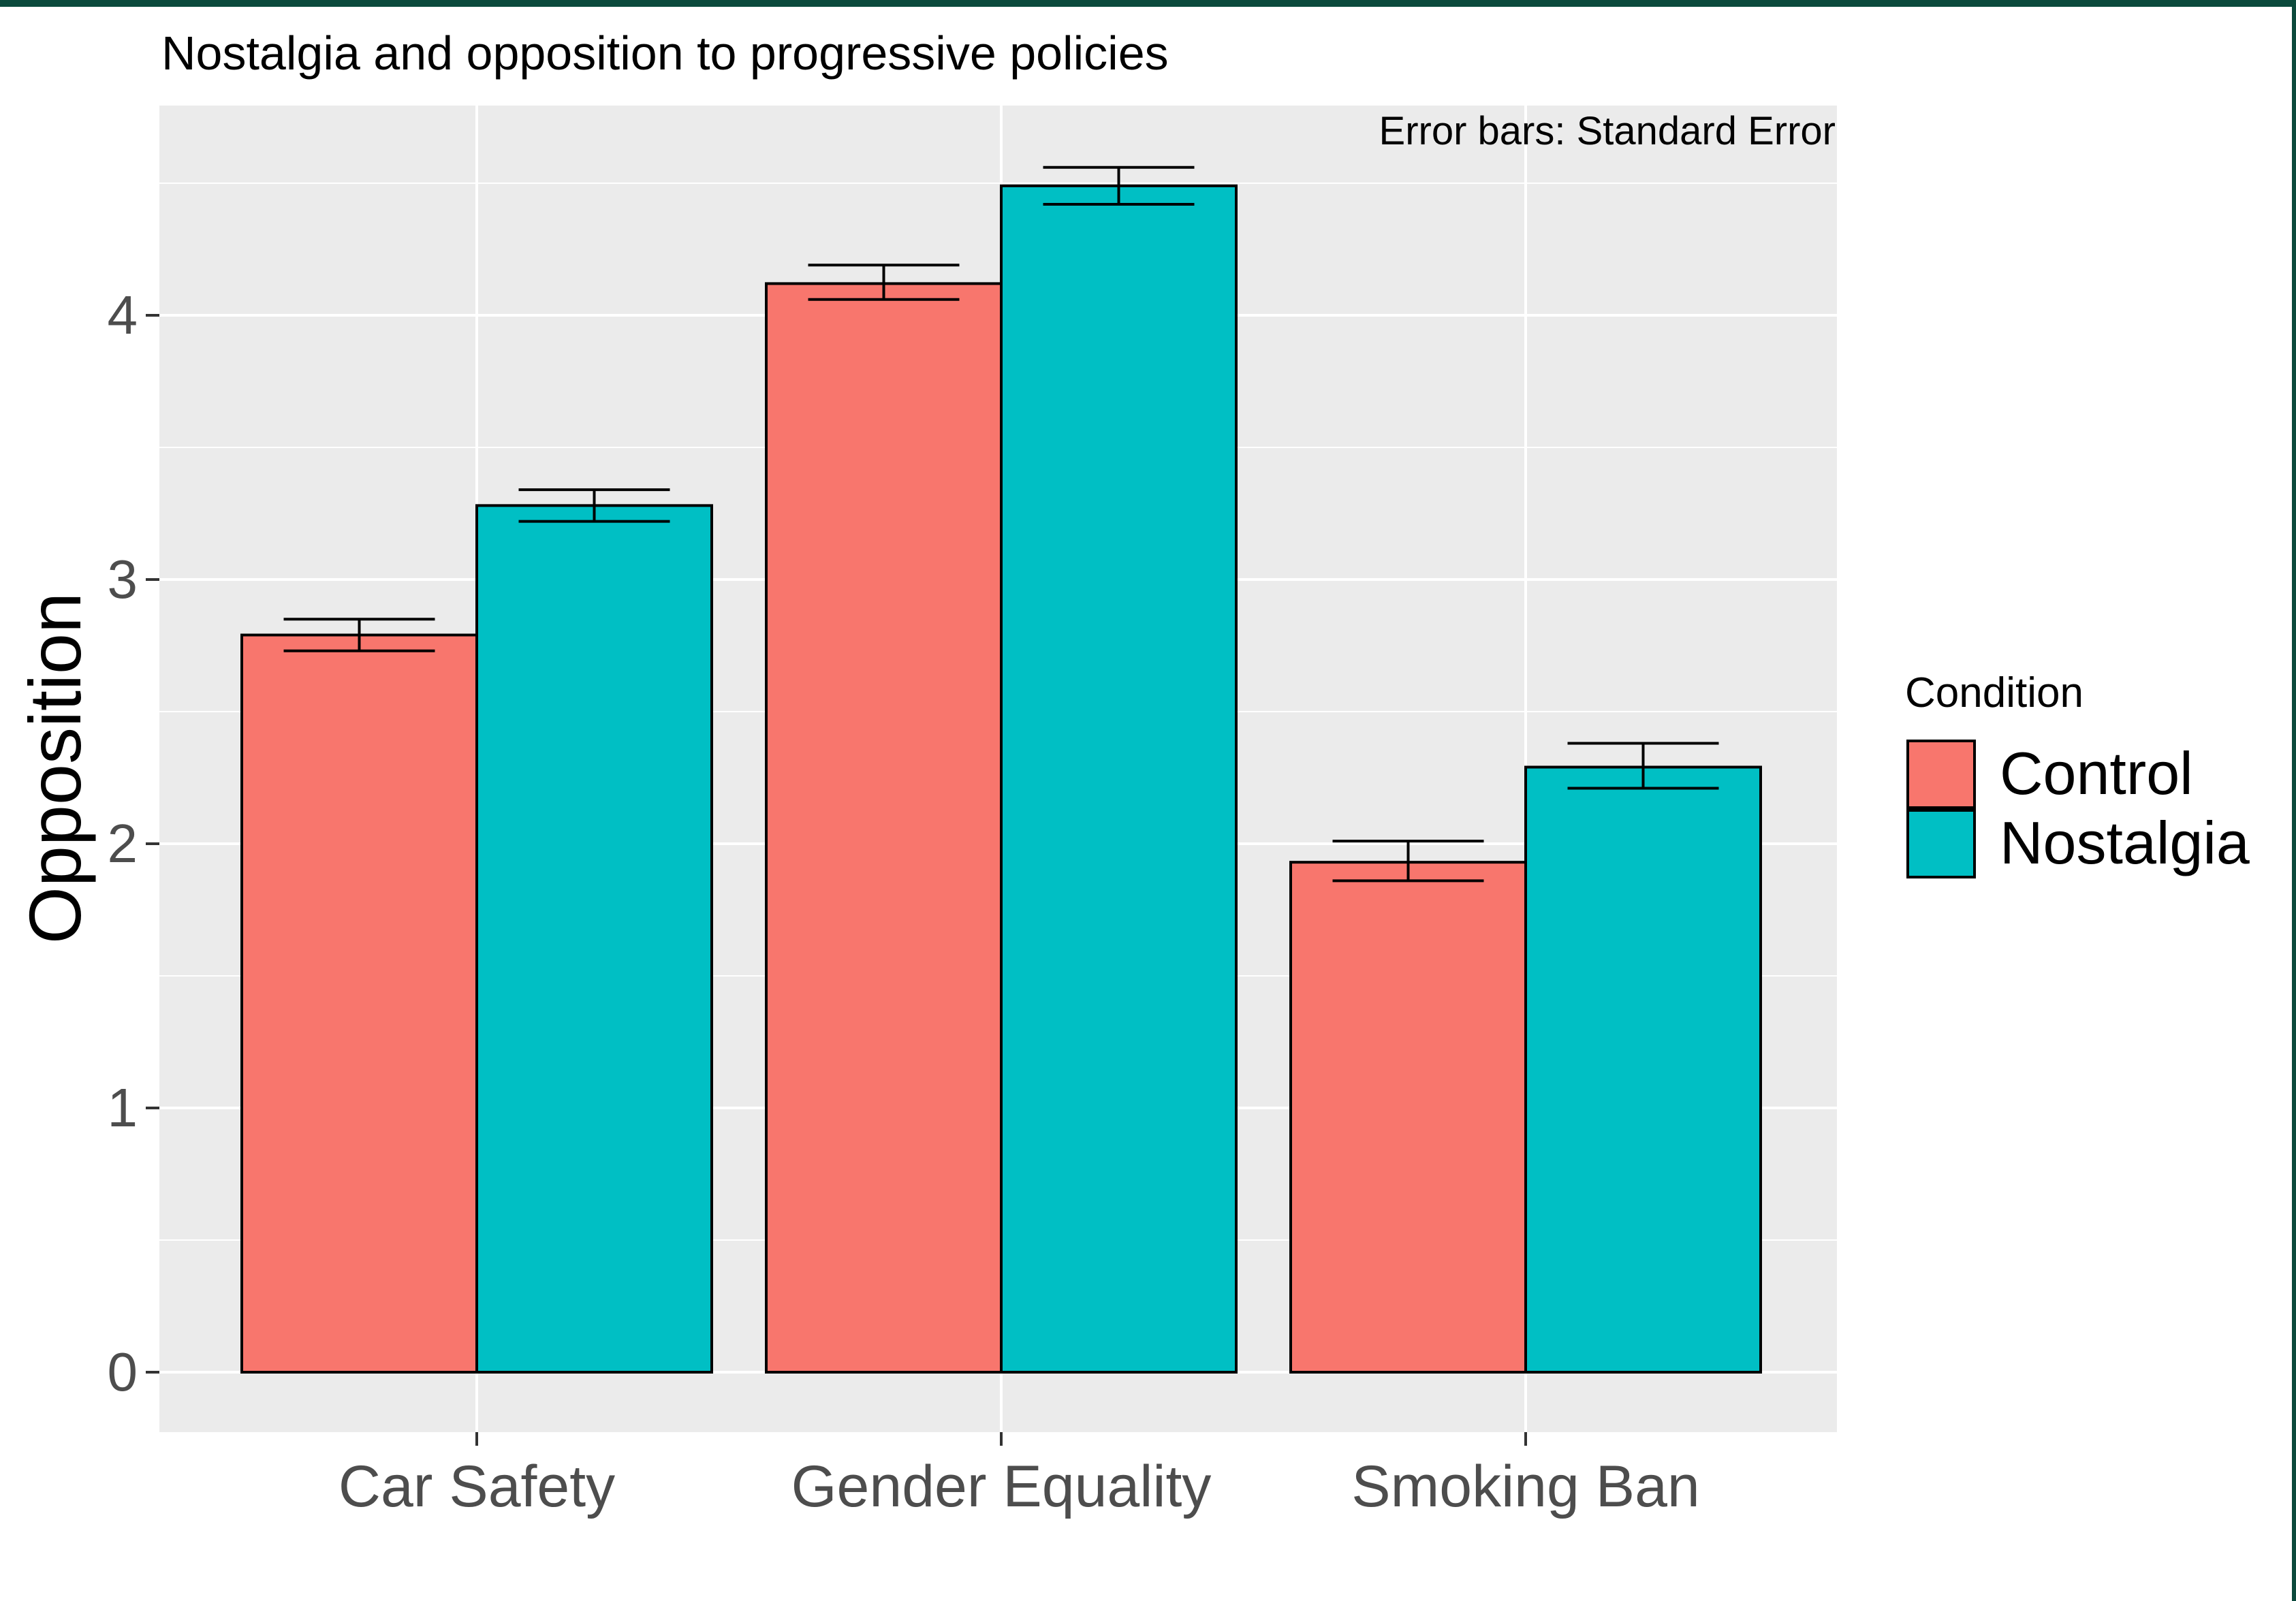 The height and width of the screenshot is (1601, 2296). Describe the element at coordinates (123, 315) in the screenshot. I see `y-tick-label: 4` at that location.